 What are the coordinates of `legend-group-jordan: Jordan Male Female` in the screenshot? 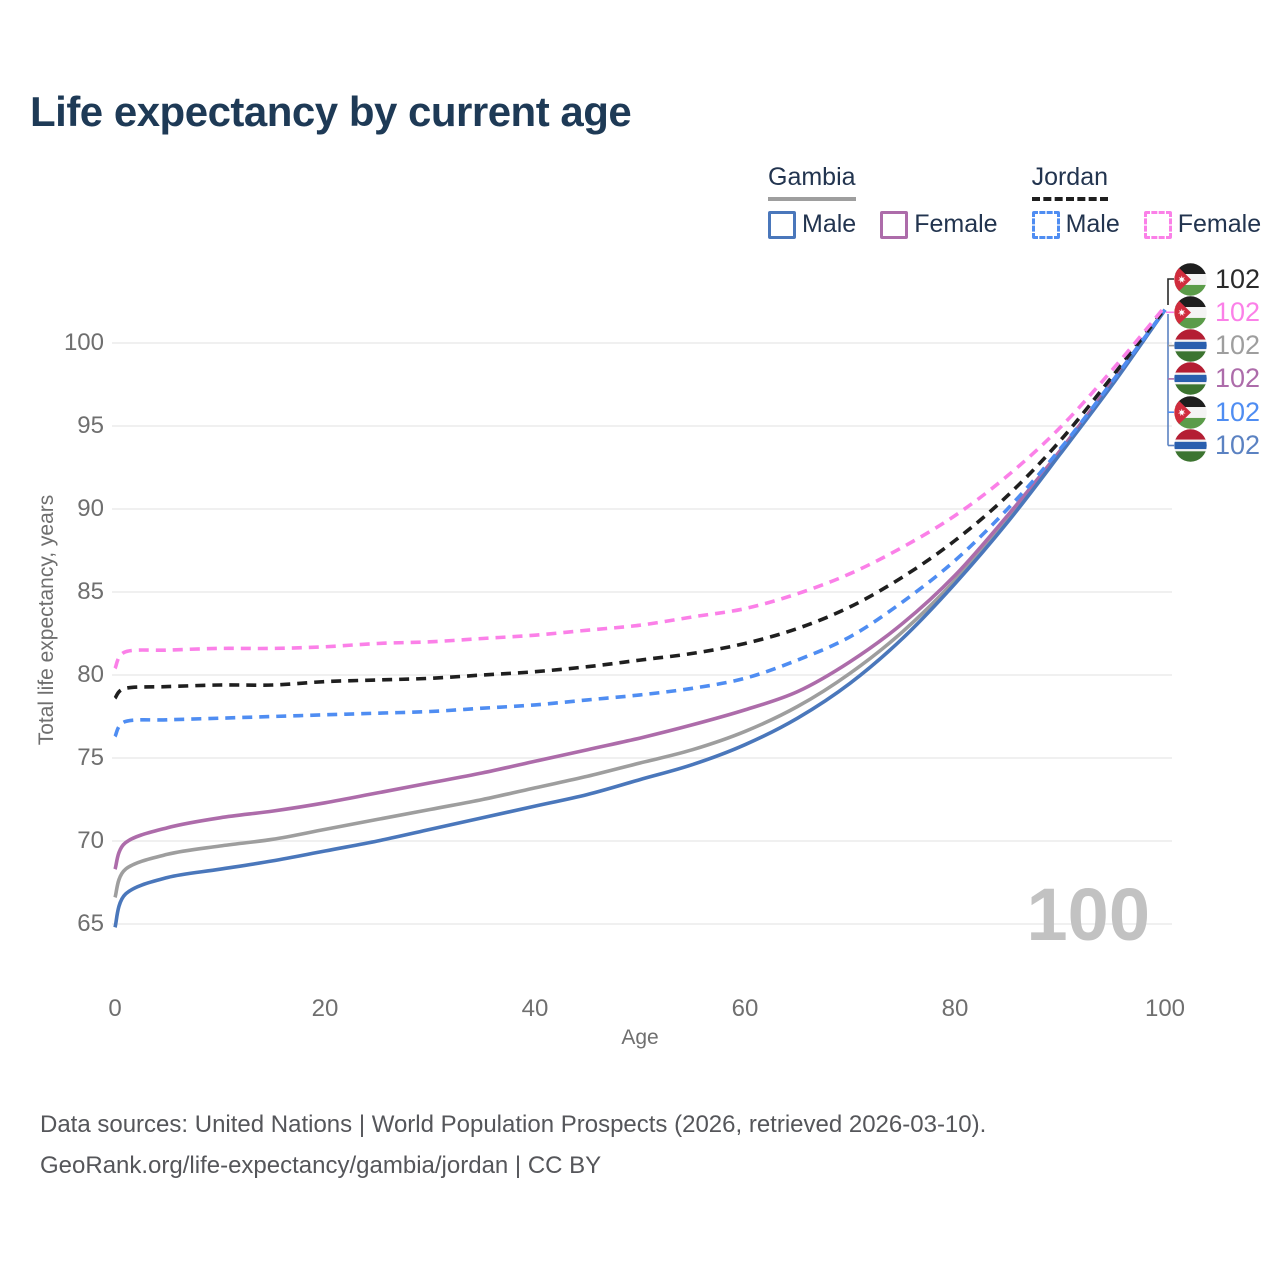 It's located at (1146, 201).